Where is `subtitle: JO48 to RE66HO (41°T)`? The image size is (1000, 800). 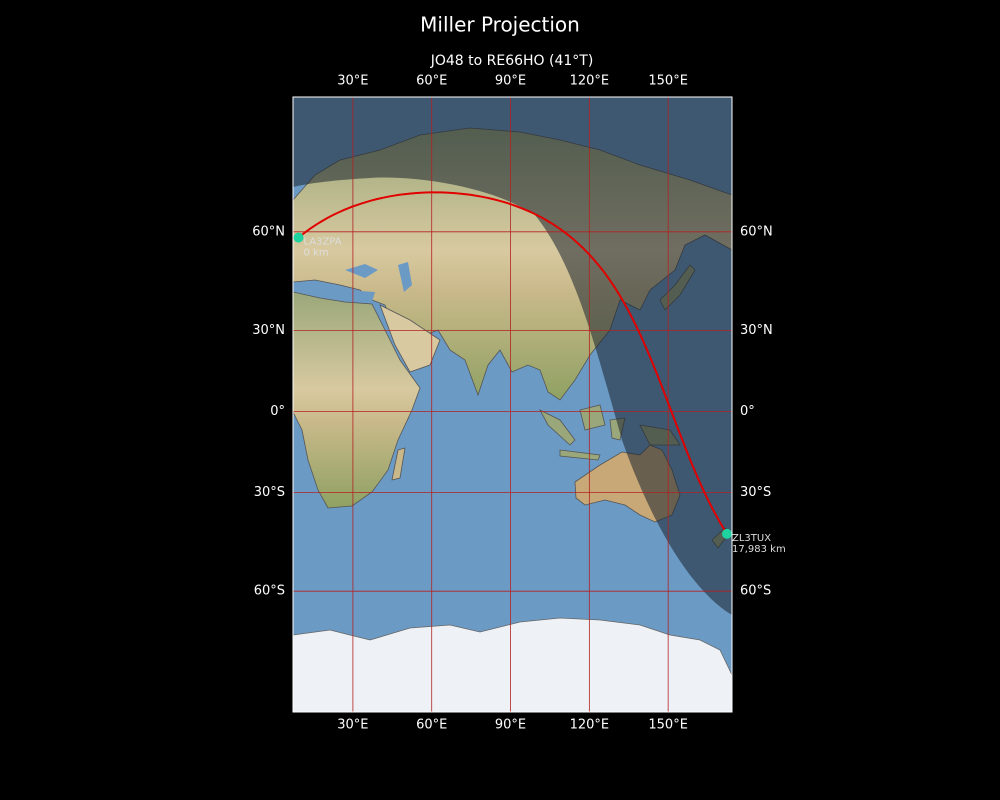
subtitle: JO48 to RE66HO (41°T) is located at coordinates (512, 61).